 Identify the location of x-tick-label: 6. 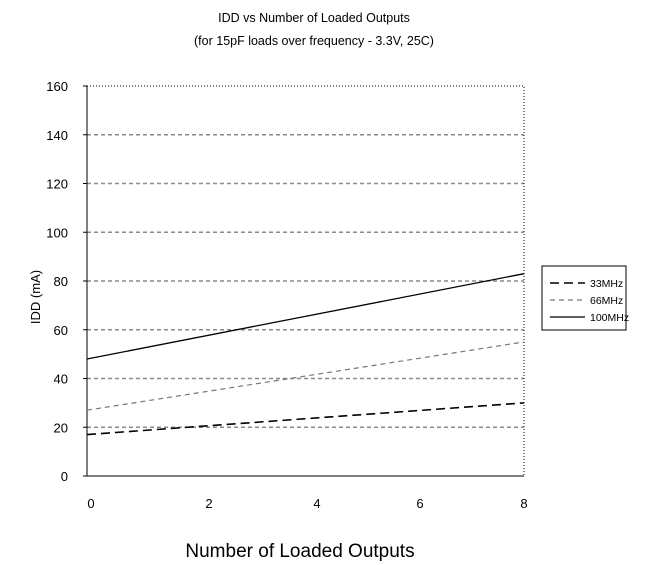
(419, 503).